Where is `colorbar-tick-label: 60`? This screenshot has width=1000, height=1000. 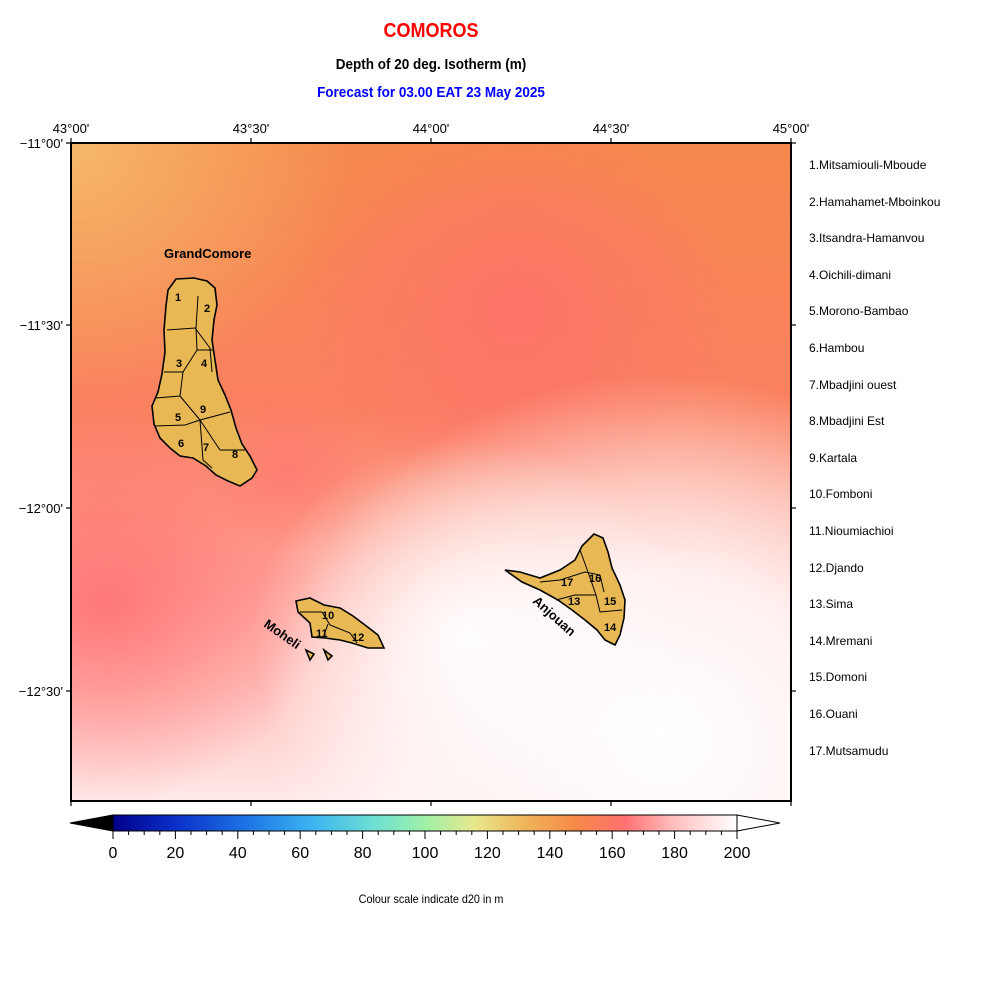 colorbar-tick-label: 60 is located at coordinates (300, 853).